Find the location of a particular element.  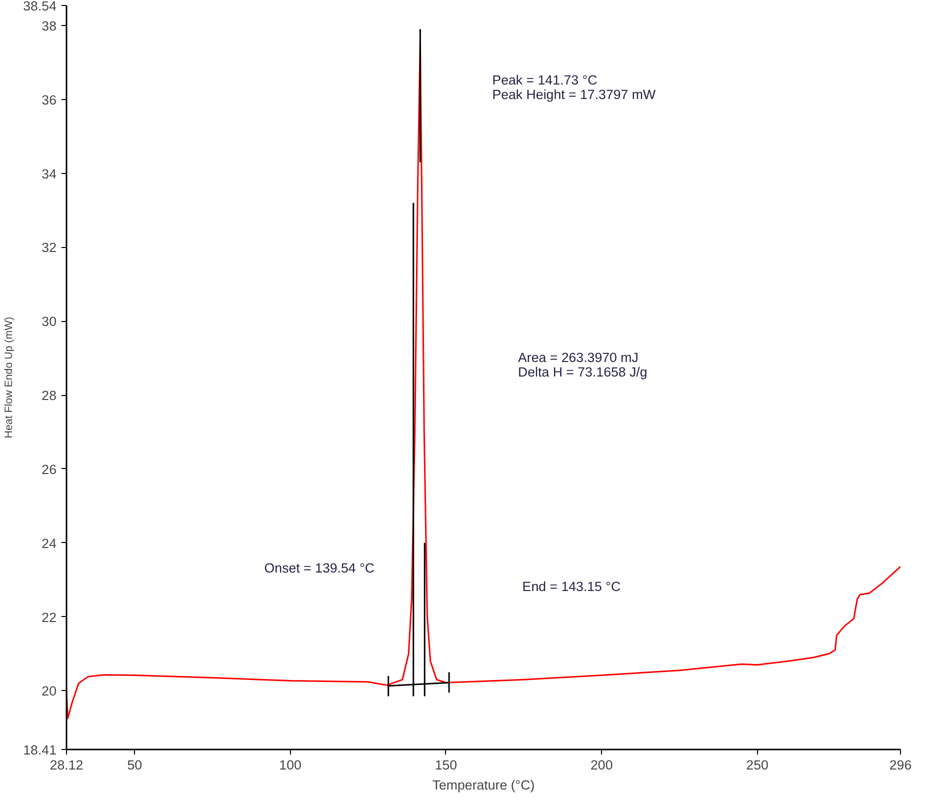

y-tick-label: 26 is located at coordinates (49, 469).